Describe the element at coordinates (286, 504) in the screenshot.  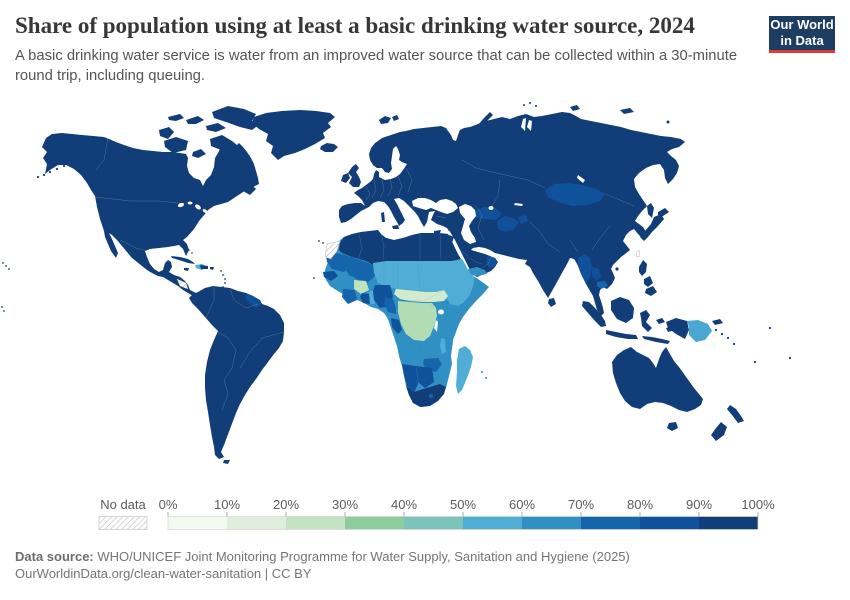
I see `svg-text: 20%` at that location.